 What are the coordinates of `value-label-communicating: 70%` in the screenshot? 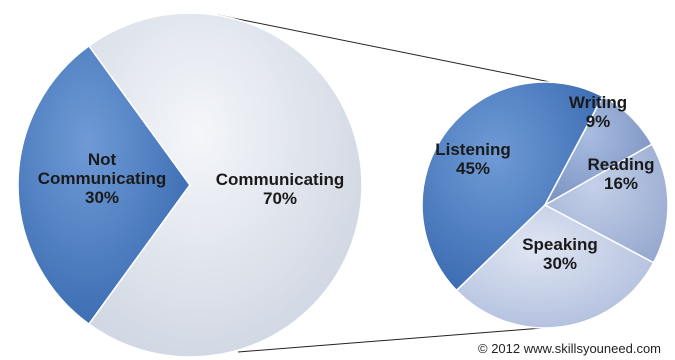 It's located at (280, 198).